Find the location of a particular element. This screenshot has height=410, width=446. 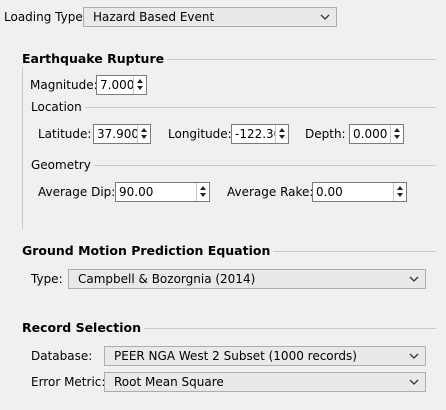

earthquake-rupture-title: Earthquake Rupture is located at coordinates (95, 59).